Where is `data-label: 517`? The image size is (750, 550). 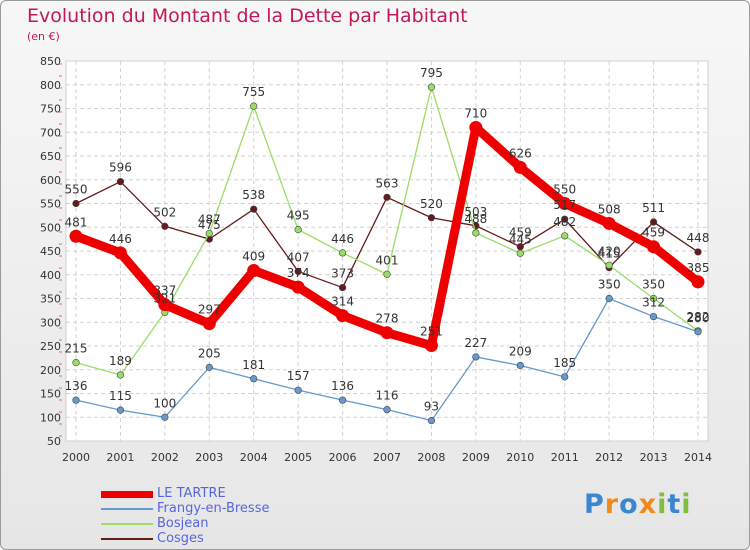 data-label: 517 is located at coordinates (564, 205).